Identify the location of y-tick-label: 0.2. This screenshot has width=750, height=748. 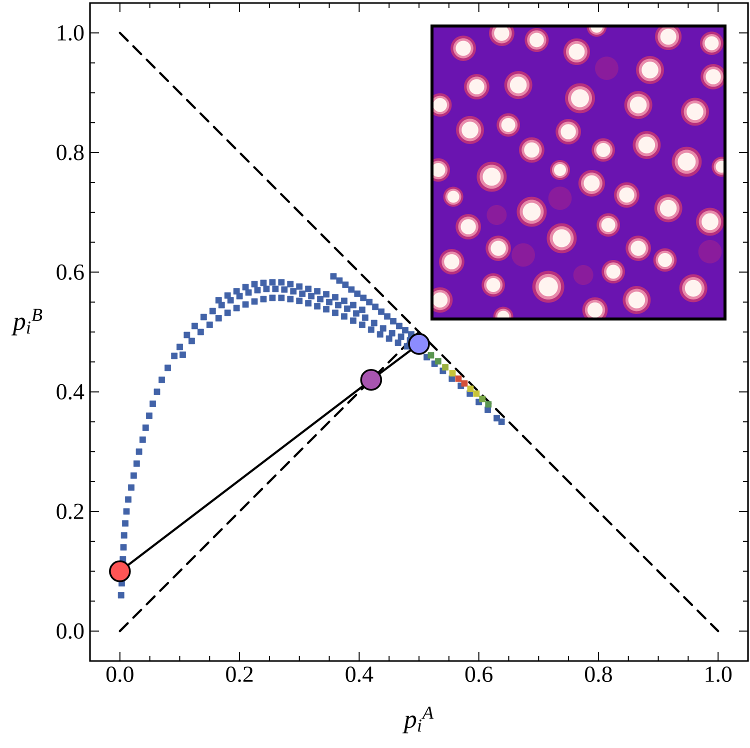
(70, 512).